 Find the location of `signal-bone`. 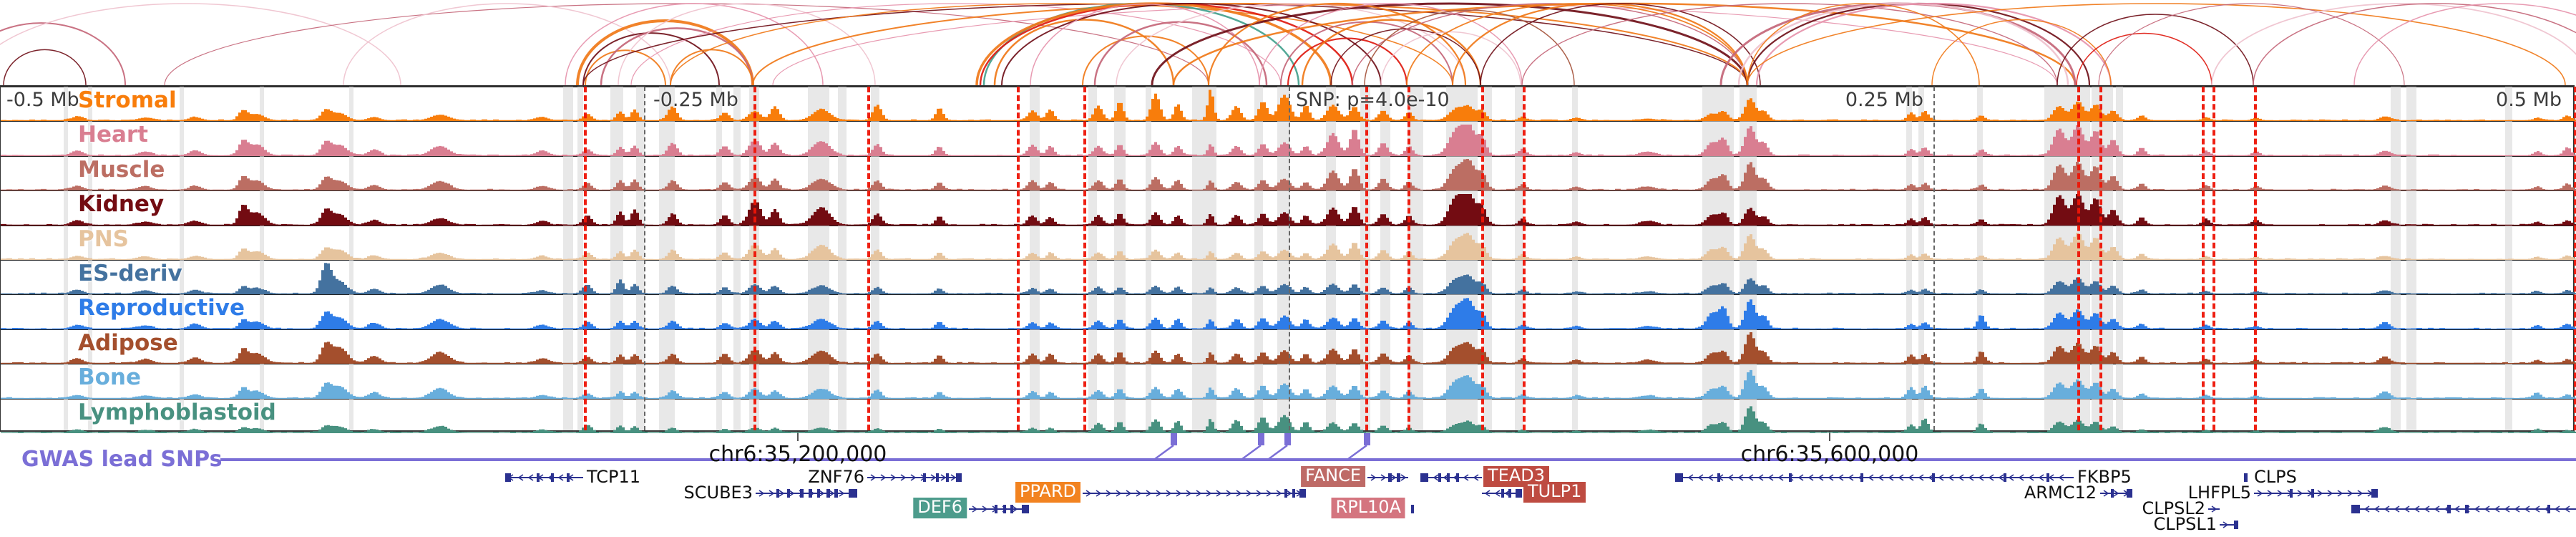

signal-bone is located at coordinates (1288, 384).